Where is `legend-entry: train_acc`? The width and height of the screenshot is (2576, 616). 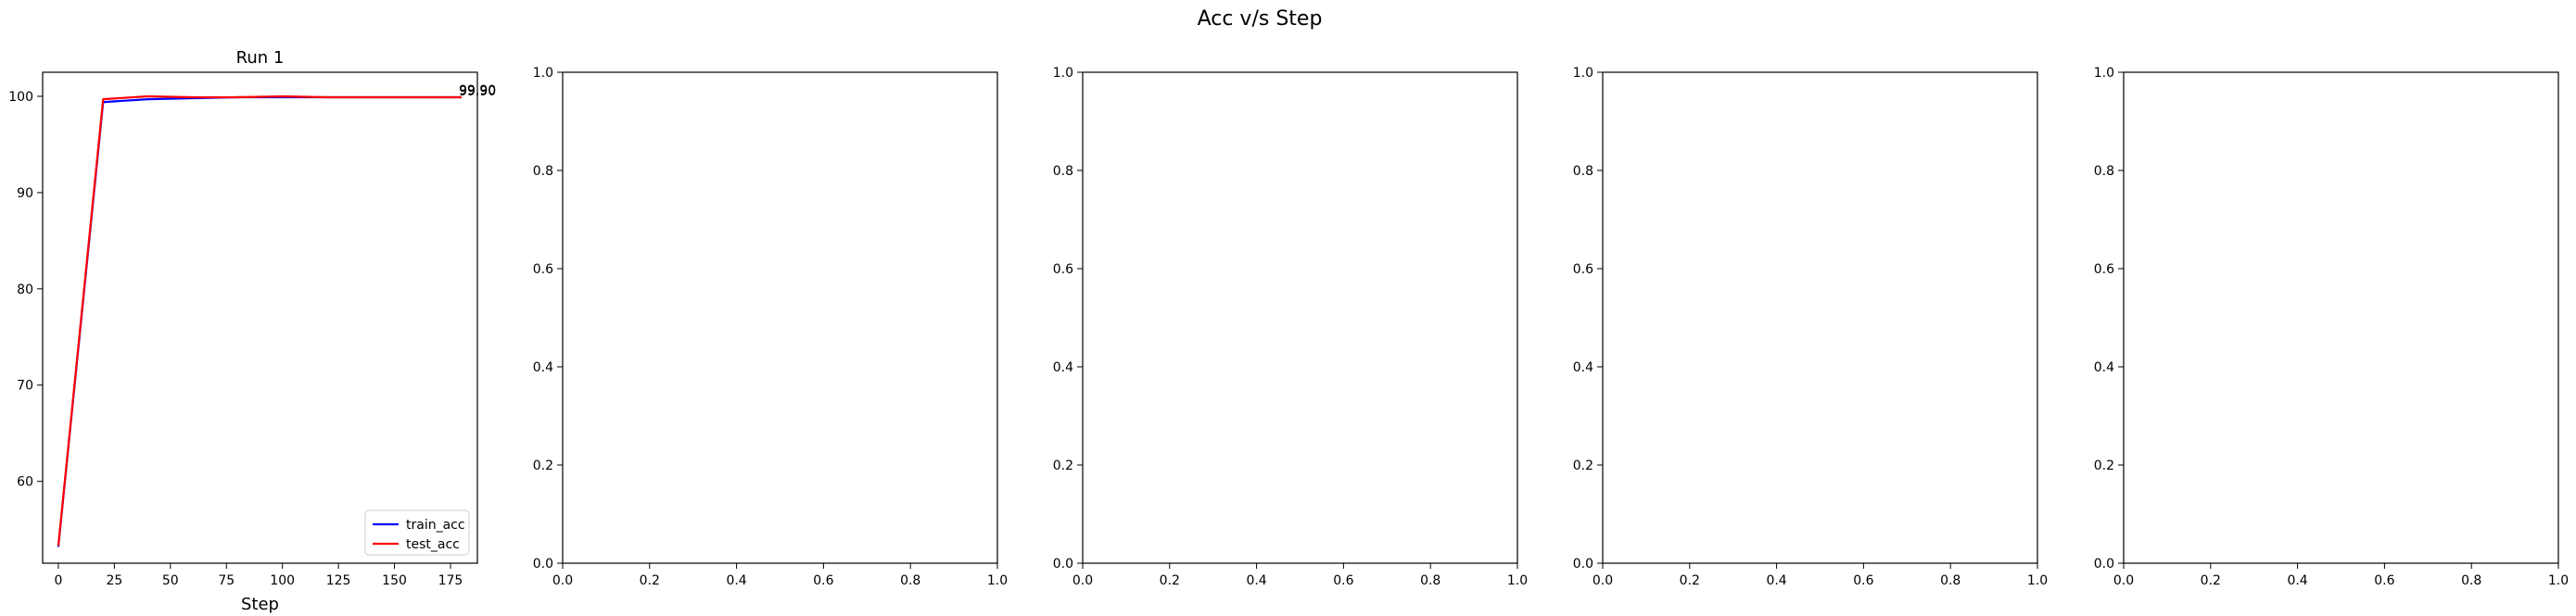
legend-entry: train_acc is located at coordinates (435, 525).